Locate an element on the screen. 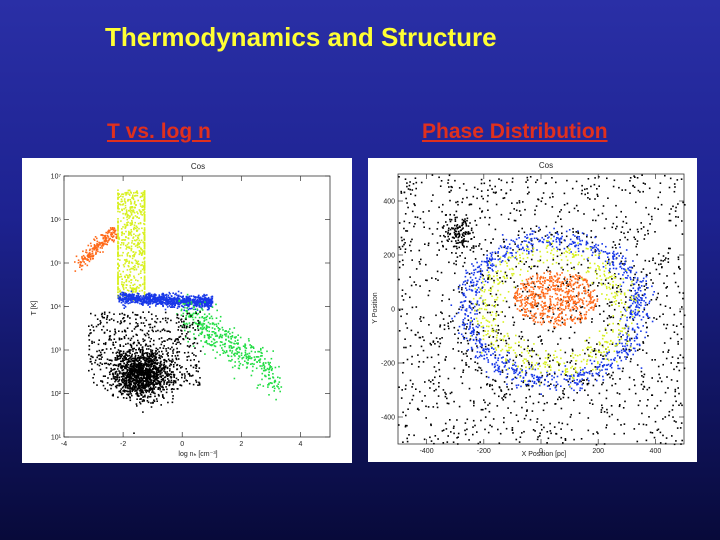 The height and width of the screenshot is (540, 720). y-tick-label: 10⁵ is located at coordinates (55, 264).